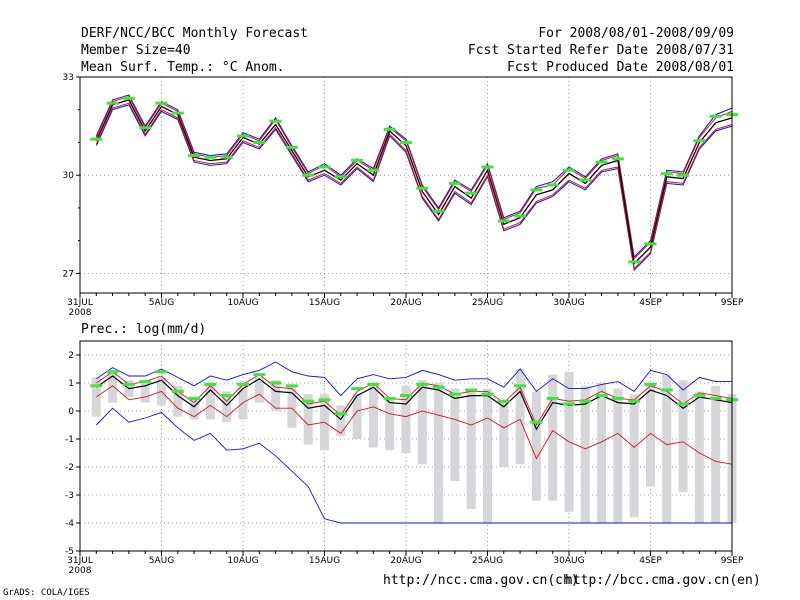 The width and height of the screenshot is (800, 600). I want to click on temp-xtick-year: 2008, so click(80, 313).